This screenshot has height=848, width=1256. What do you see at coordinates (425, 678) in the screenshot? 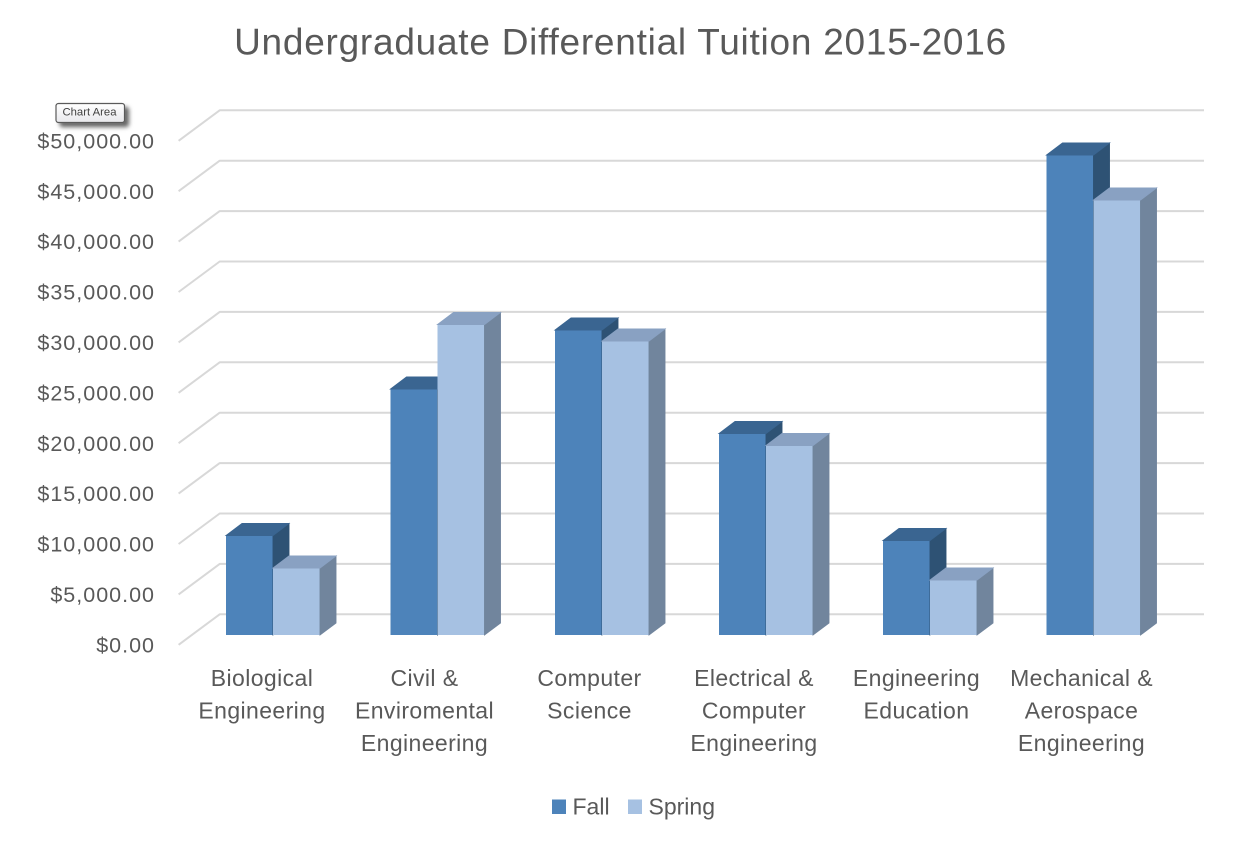
I see `svg-text: Civil &` at bounding box center [425, 678].